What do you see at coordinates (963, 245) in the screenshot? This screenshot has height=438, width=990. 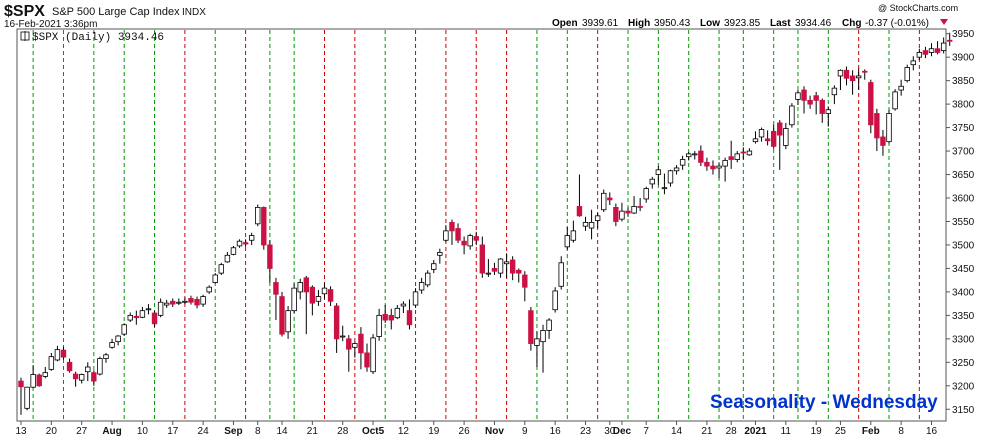 I see `y-tick-label: 3500` at bounding box center [963, 245].